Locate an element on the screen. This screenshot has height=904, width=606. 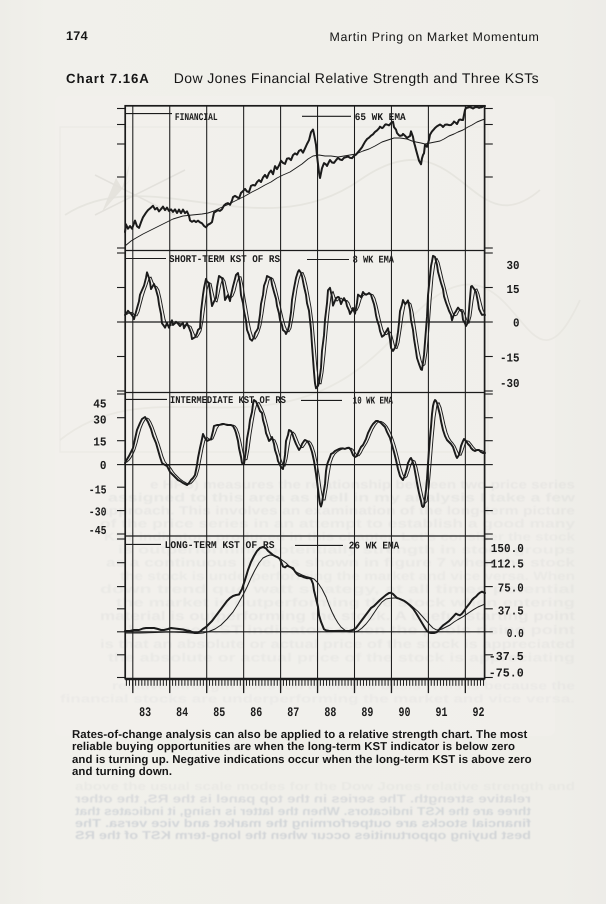
svg-text: -45 is located at coordinates (98, 531).